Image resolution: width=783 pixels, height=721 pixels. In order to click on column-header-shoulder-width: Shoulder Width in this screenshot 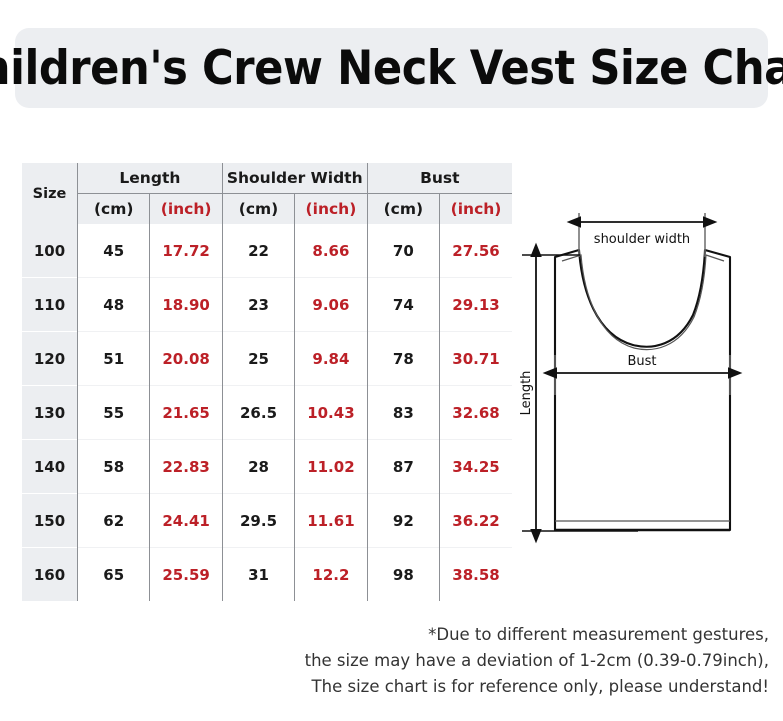, I will do `click(294, 178)`.